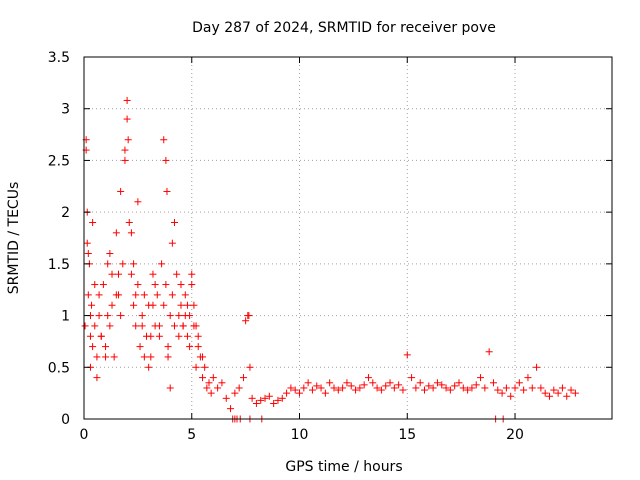  I want to click on y-tick-label: 2, so click(65, 213).